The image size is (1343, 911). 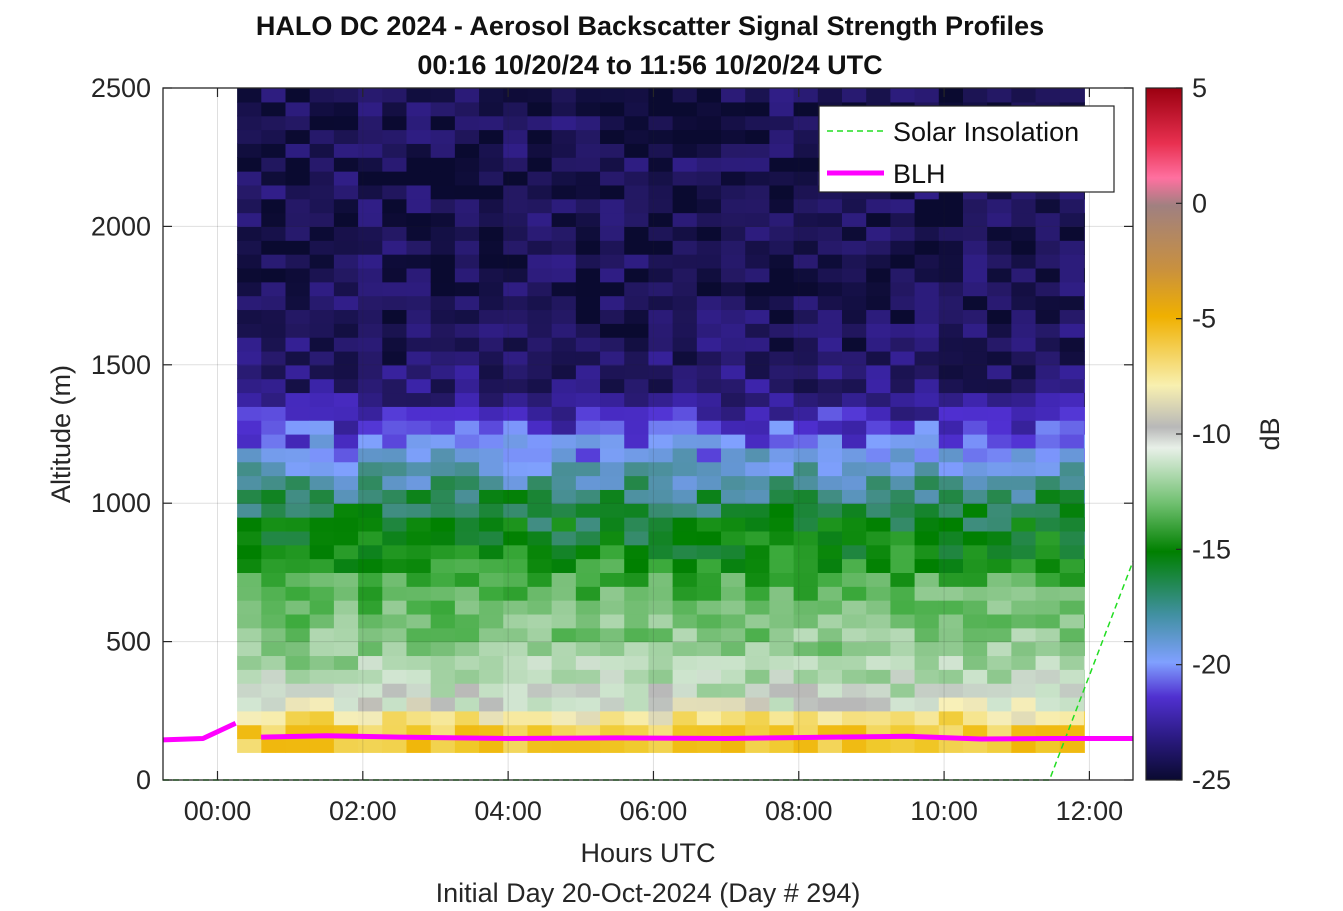 What do you see at coordinates (128, 642) in the screenshot?
I see `y-tick-label: 500` at bounding box center [128, 642].